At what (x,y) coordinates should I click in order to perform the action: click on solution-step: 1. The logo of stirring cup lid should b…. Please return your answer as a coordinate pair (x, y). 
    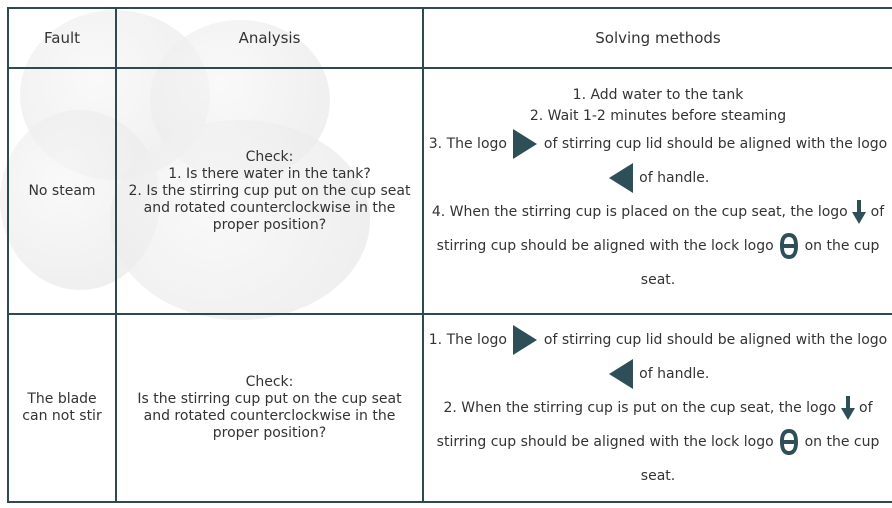
    Looking at the image, I should click on (658, 357).